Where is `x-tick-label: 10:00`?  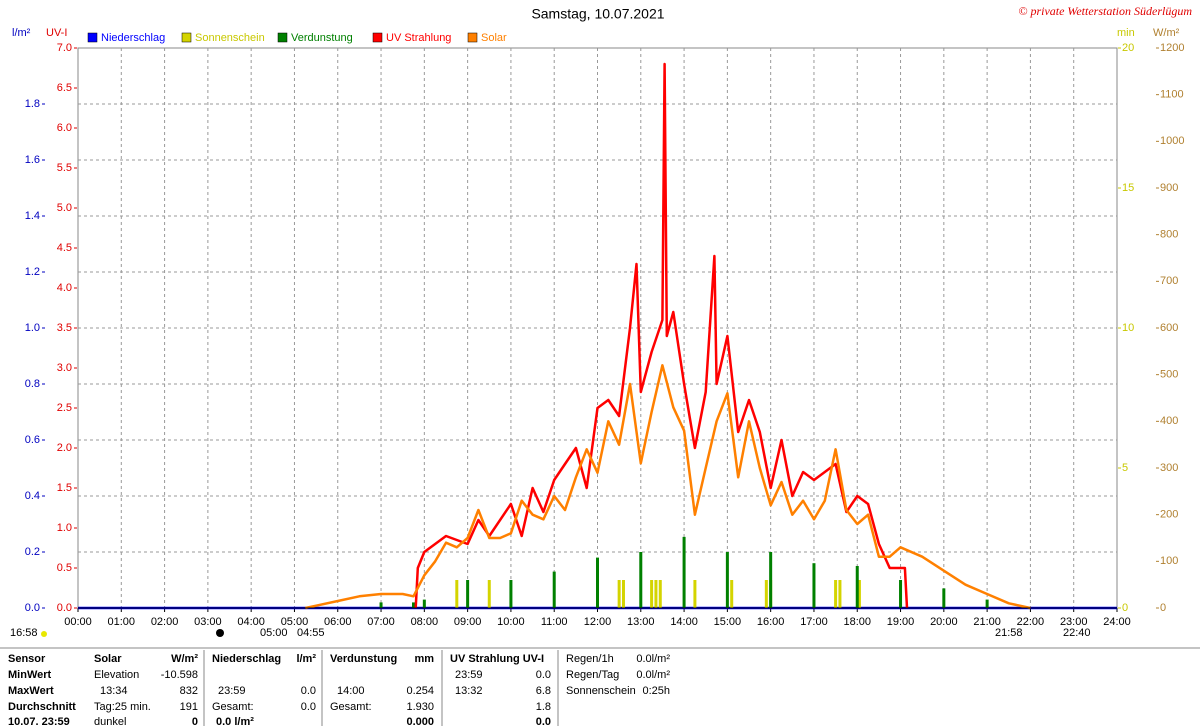
x-tick-label: 10:00 is located at coordinates (511, 622).